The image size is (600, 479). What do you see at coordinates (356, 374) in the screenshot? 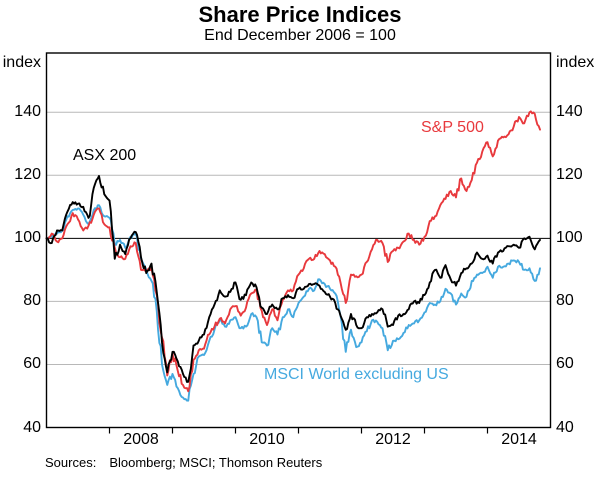
I see `series-label-msci-world-ex-us: MSCI World excluding US` at bounding box center [356, 374].